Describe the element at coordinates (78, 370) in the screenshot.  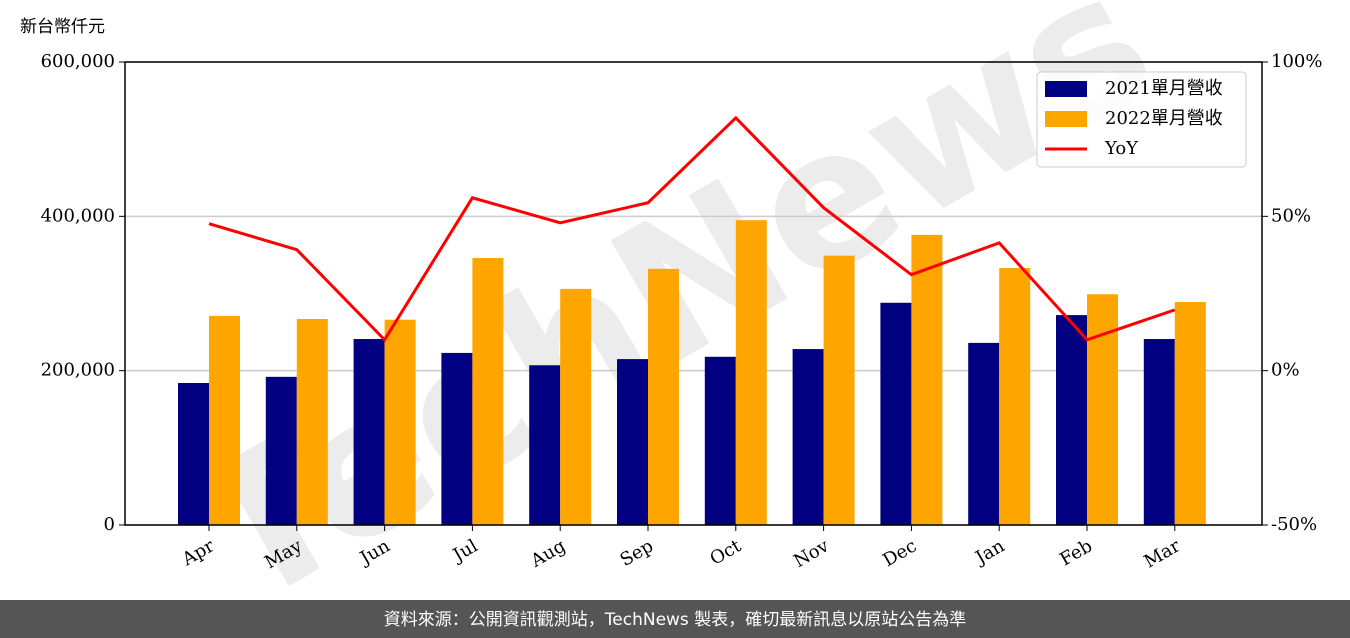
I see `y-tick-label: 200,000` at that location.